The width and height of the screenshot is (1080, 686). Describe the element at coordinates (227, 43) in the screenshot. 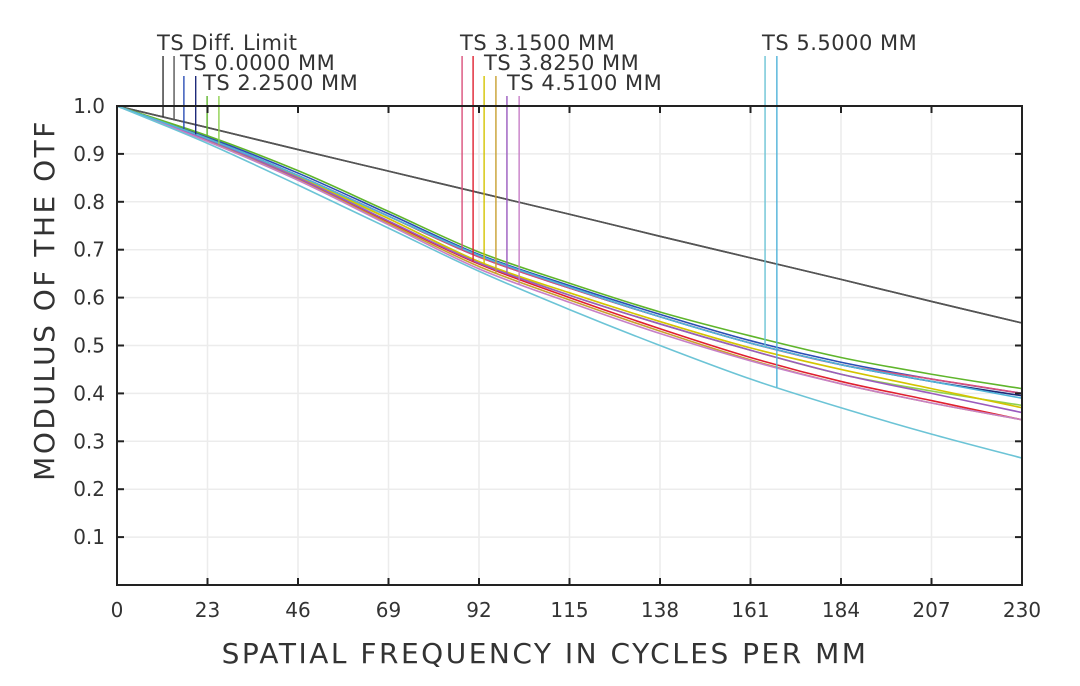

I see `legend-label: TS Diff. Limit` at that location.